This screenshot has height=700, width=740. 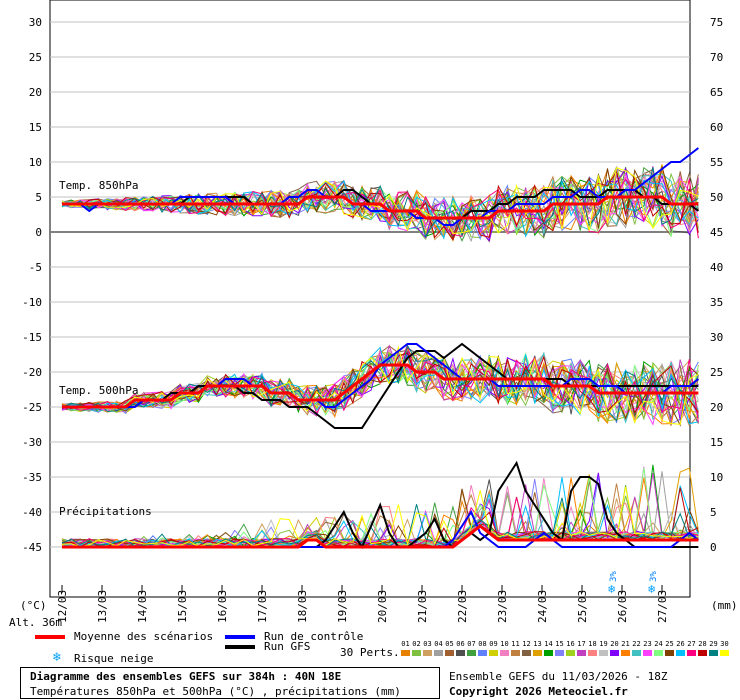 I want to click on left-tick-label: 20, so click(x=35, y=92).